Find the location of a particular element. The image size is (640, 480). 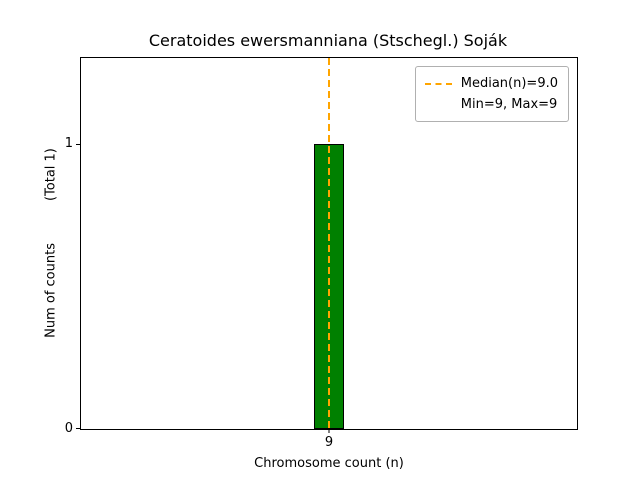

x-axis-label: Chromosome count (n) is located at coordinates (329, 463).